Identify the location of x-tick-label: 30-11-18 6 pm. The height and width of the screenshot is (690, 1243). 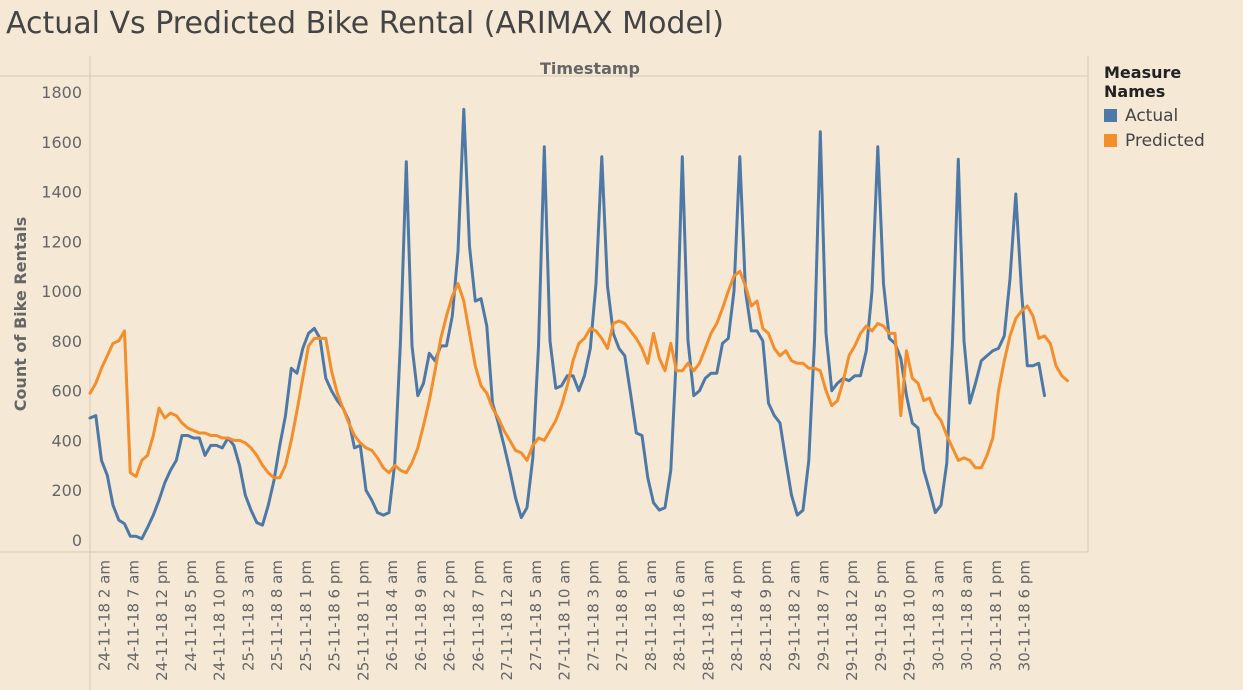
(1025, 615).